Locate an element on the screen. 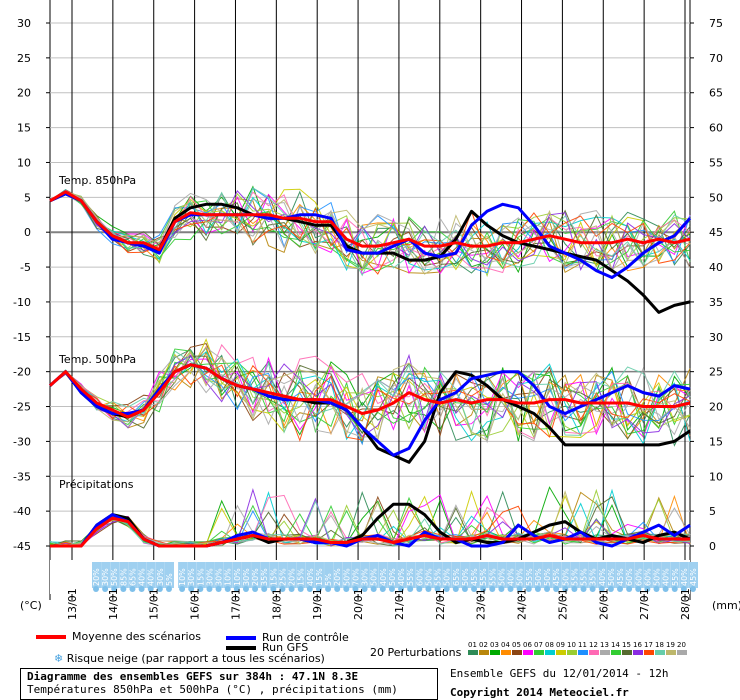  x-tick-label: 15/01 is located at coordinates (154, 604).